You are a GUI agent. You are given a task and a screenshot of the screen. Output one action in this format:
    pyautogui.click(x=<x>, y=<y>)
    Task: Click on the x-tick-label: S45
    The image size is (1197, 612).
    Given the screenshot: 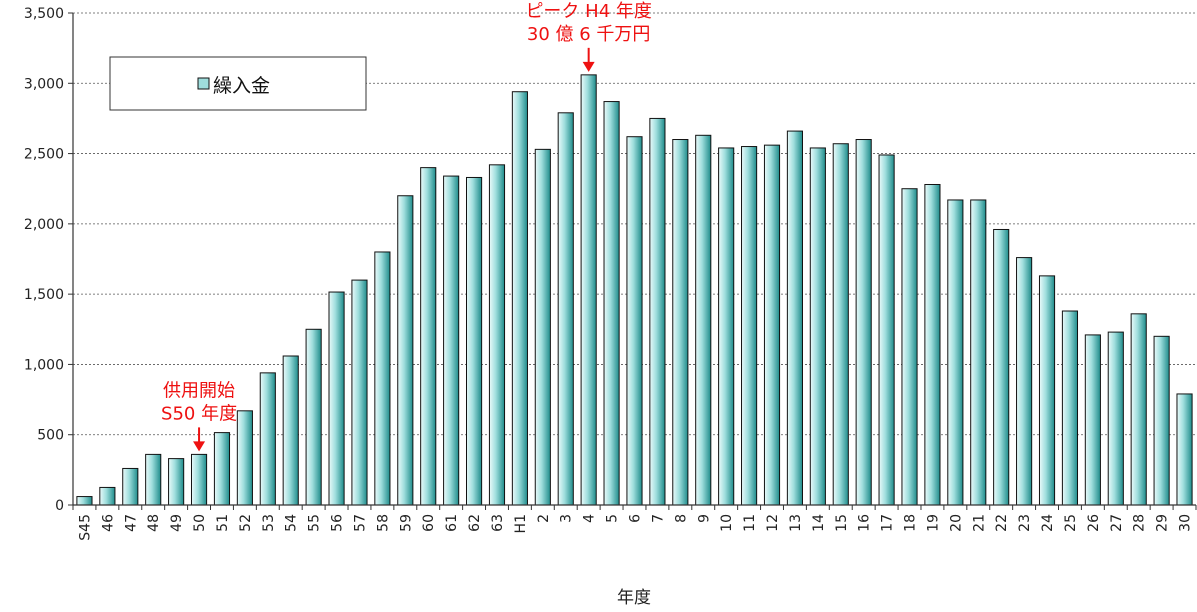 What is the action you would take?
    pyautogui.click(x=85, y=527)
    